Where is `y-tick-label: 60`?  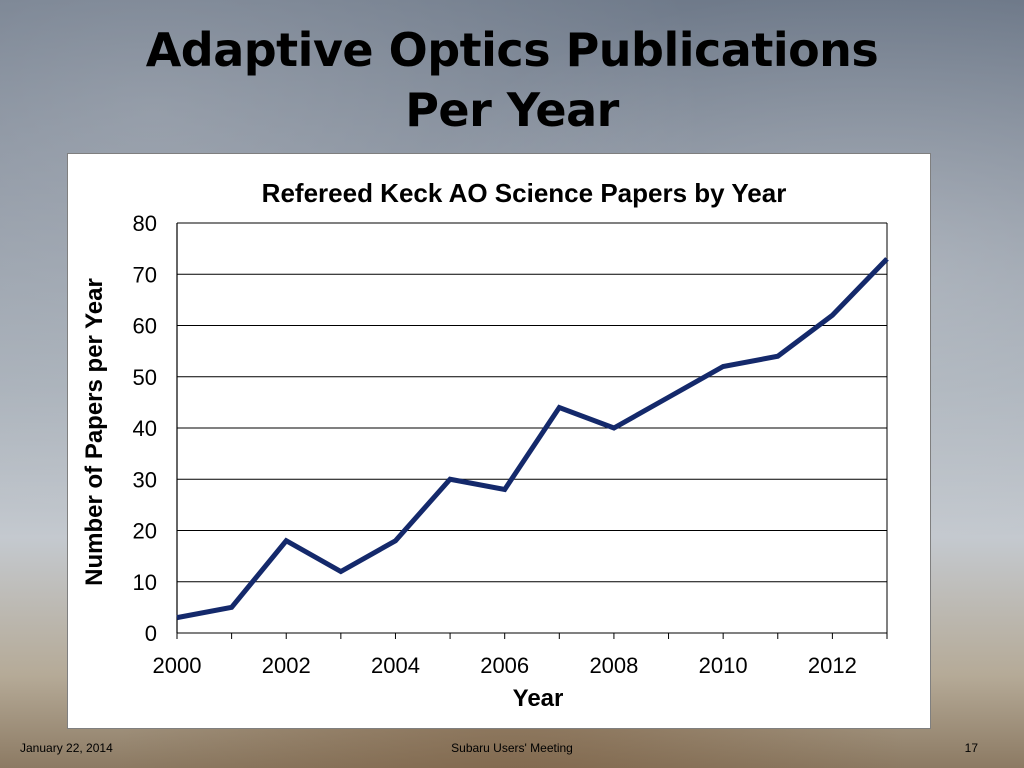 y-tick-label: 60 is located at coordinates (145, 326).